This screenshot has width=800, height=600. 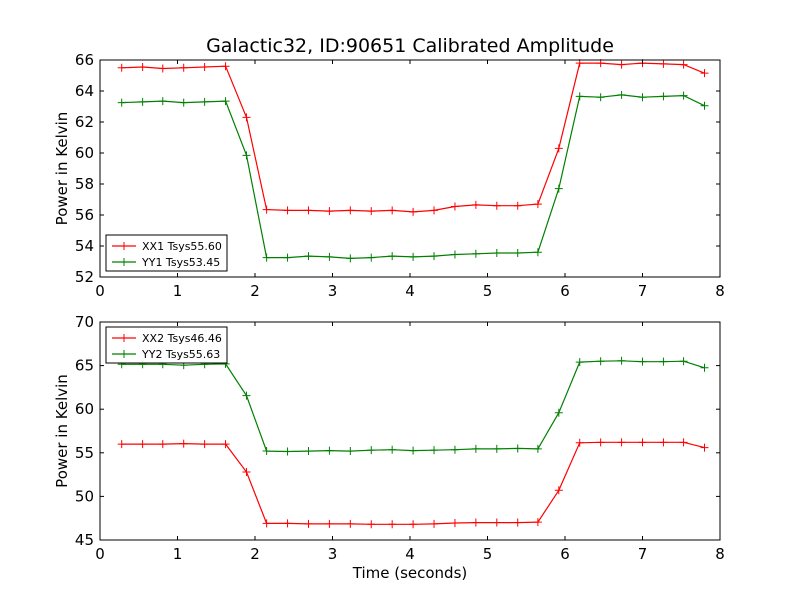 I want to click on y-tick-label: 56, so click(x=84, y=215).